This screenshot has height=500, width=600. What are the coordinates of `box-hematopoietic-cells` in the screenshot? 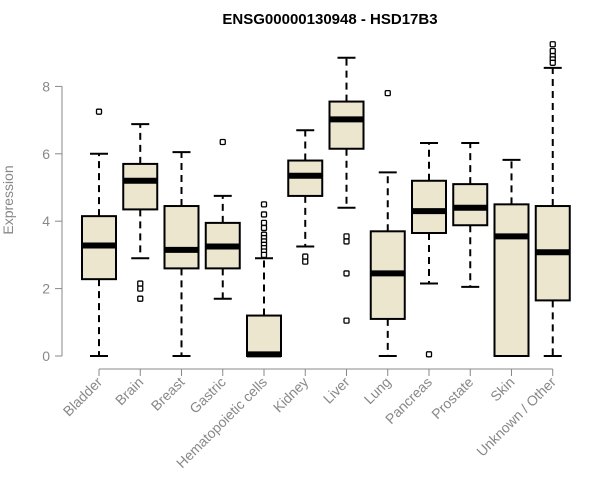 It's located at (264, 279).